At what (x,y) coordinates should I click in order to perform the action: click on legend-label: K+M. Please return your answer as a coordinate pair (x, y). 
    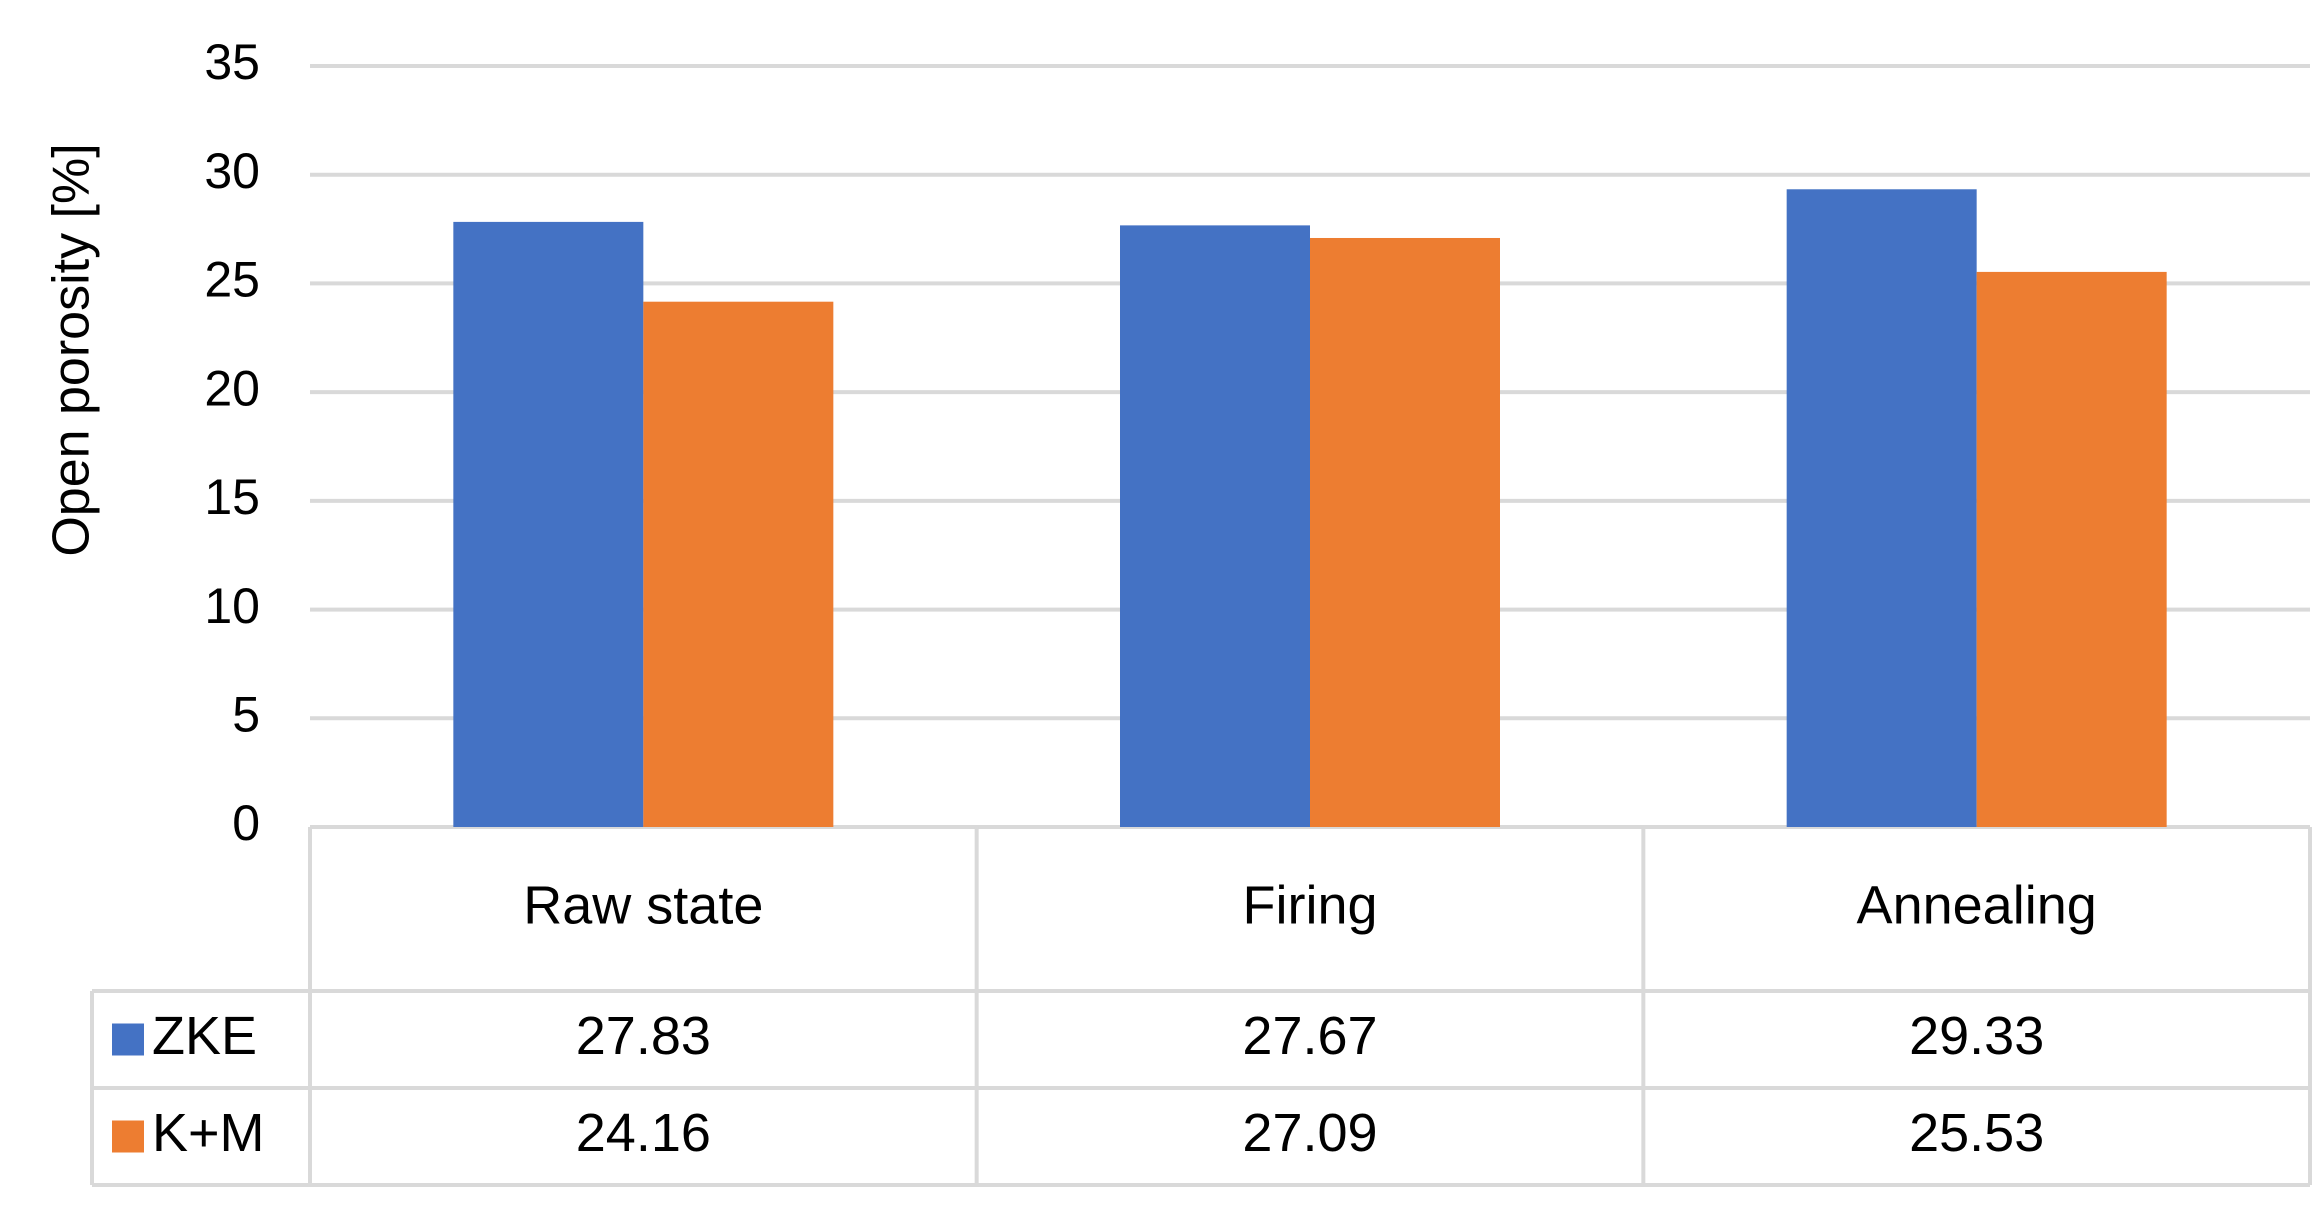
    Looking at the image, I should click on (208, 1133).